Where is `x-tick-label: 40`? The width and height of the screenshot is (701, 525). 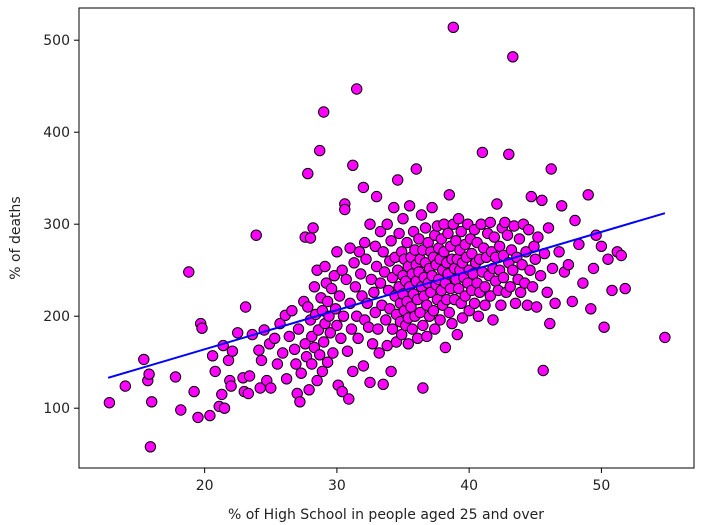 x-tick-label: 40 is located at coordinates (469, 486).